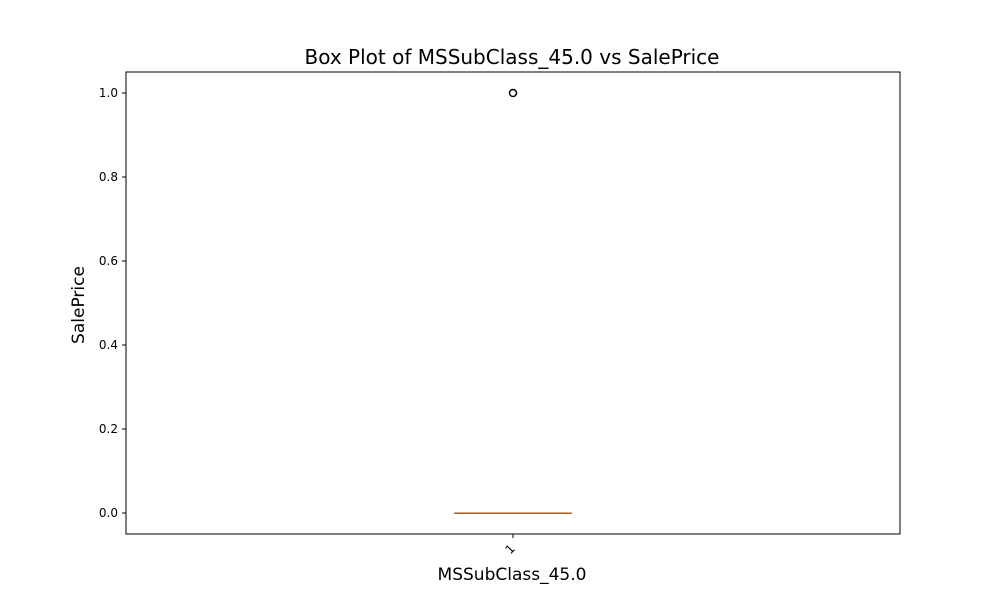  I want to click on y-tick-label: 1.0, so click(108, 93).